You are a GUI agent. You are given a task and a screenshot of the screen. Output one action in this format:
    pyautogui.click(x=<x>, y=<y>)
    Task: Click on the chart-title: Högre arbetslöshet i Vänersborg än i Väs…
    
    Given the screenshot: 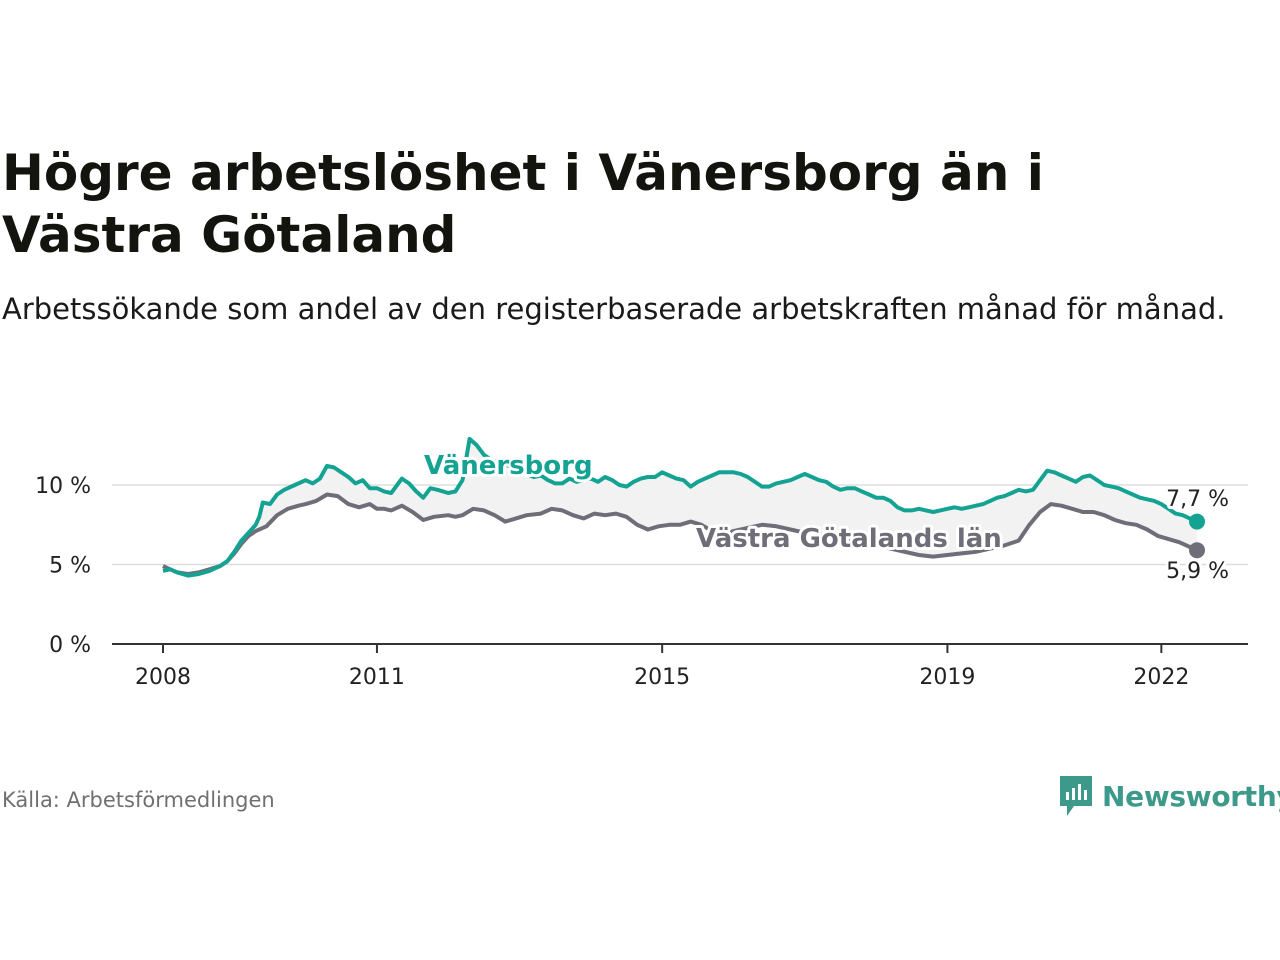 What is the action you would take?
    pyautogui.click(x=523, y=204)
    